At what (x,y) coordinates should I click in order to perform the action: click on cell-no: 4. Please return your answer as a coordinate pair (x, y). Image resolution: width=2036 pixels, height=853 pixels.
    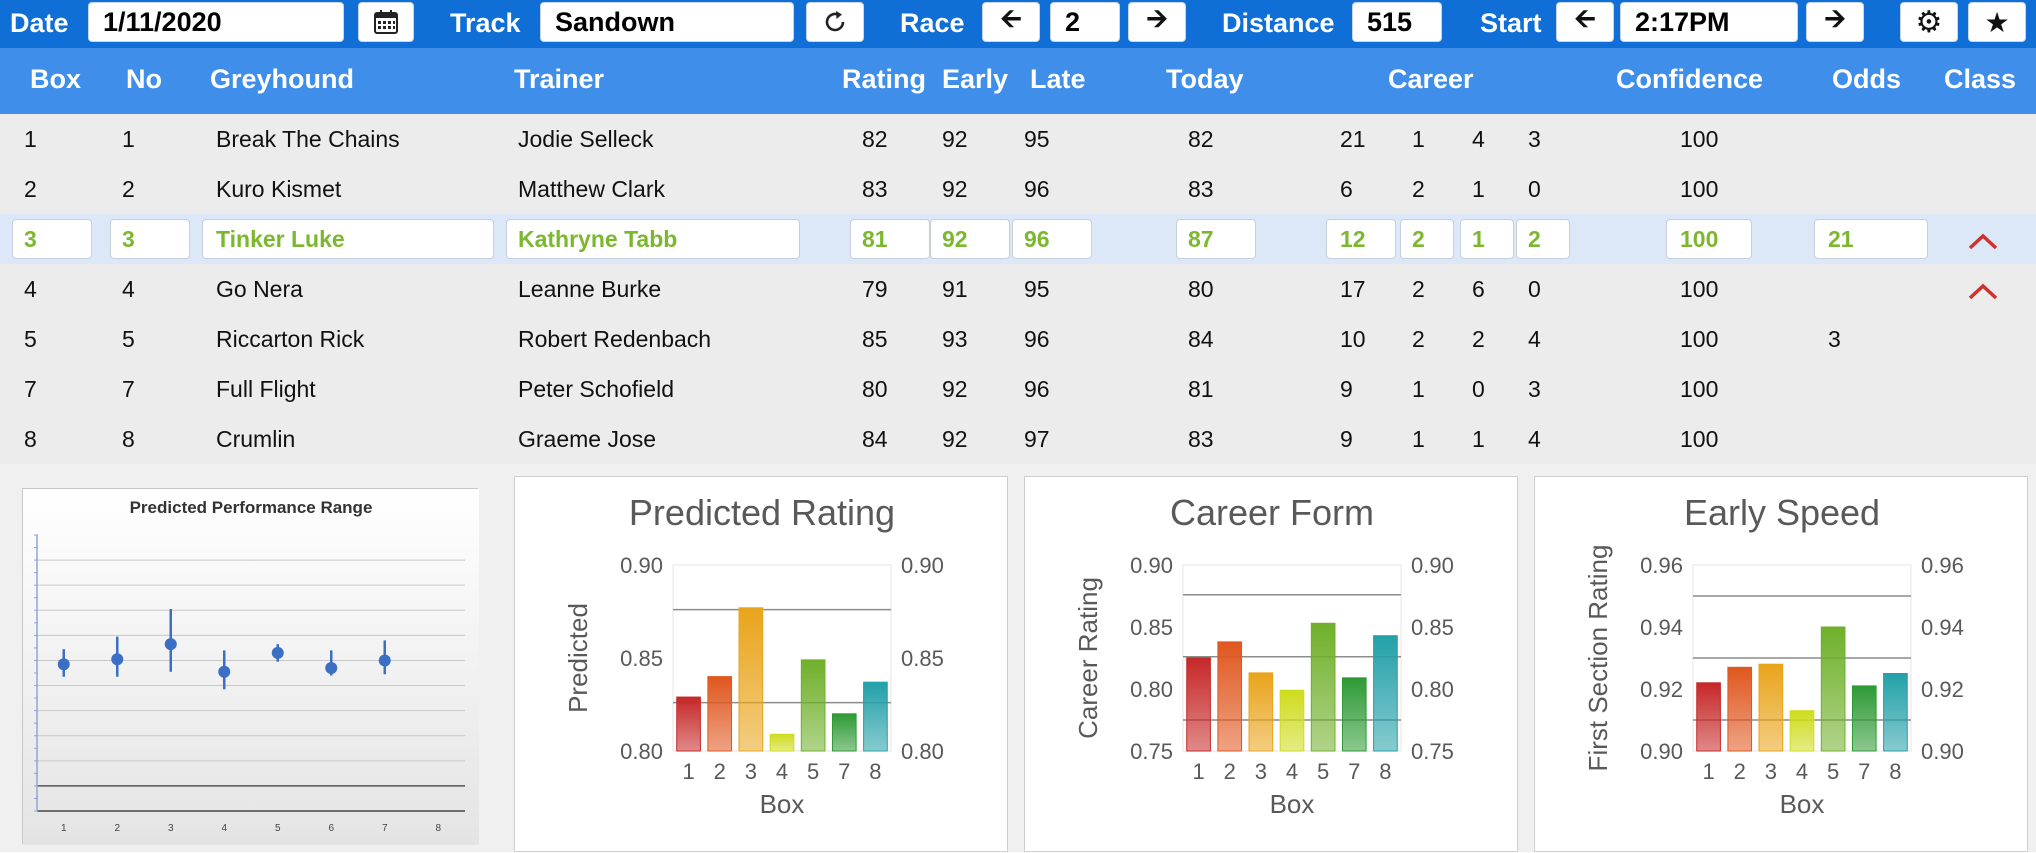
    Looking at the image, I should click on (128, 289).